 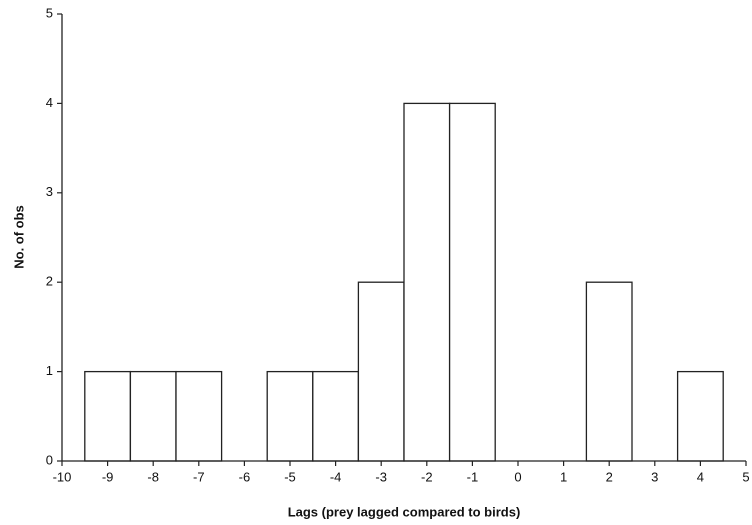 What do you see at coordinates (609, 476) in the screenshot?
I see `x-tick-label: 2` at bounding box center [609, 476].